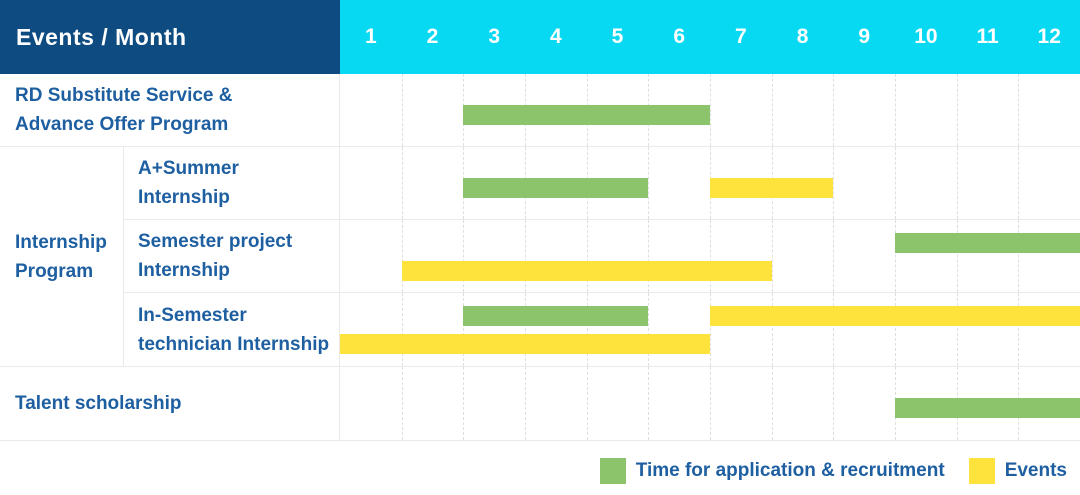 This screenshot has width=1080, height=495. I want to click on month-header-10: 10, so click(926, 36).